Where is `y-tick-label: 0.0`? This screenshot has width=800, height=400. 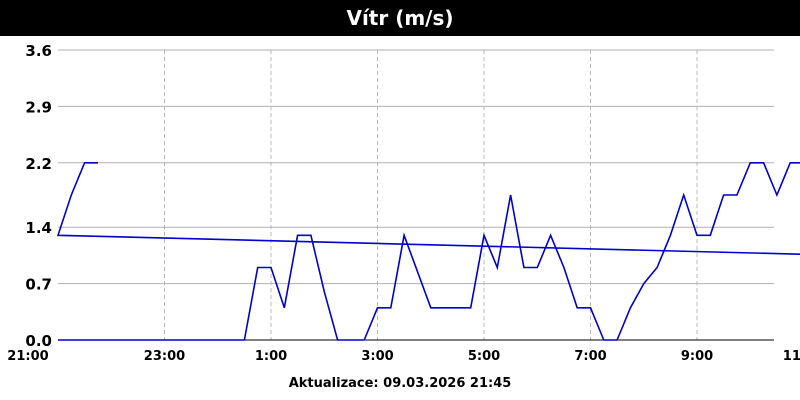 y-tick-label: 0.0 is located at coordinates (38, 341).